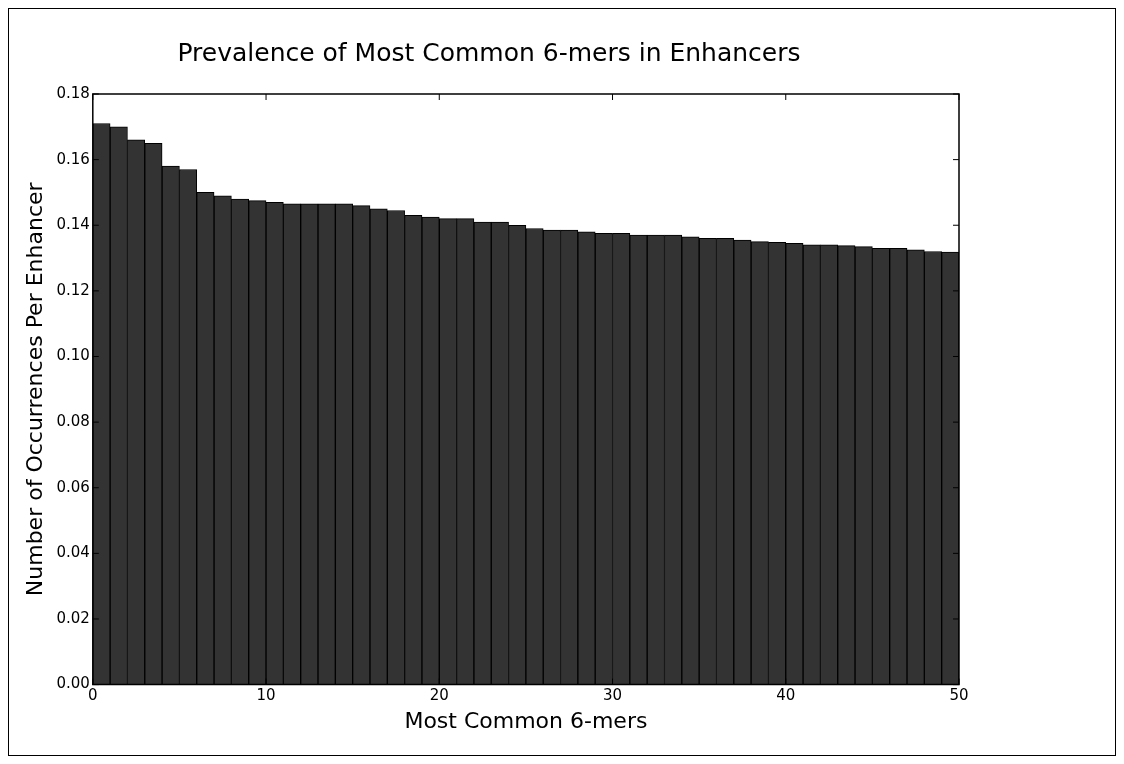 This screenshot has height=764, width=1124. I want to click on y-tick-label: 0.16, so click(73, 158).